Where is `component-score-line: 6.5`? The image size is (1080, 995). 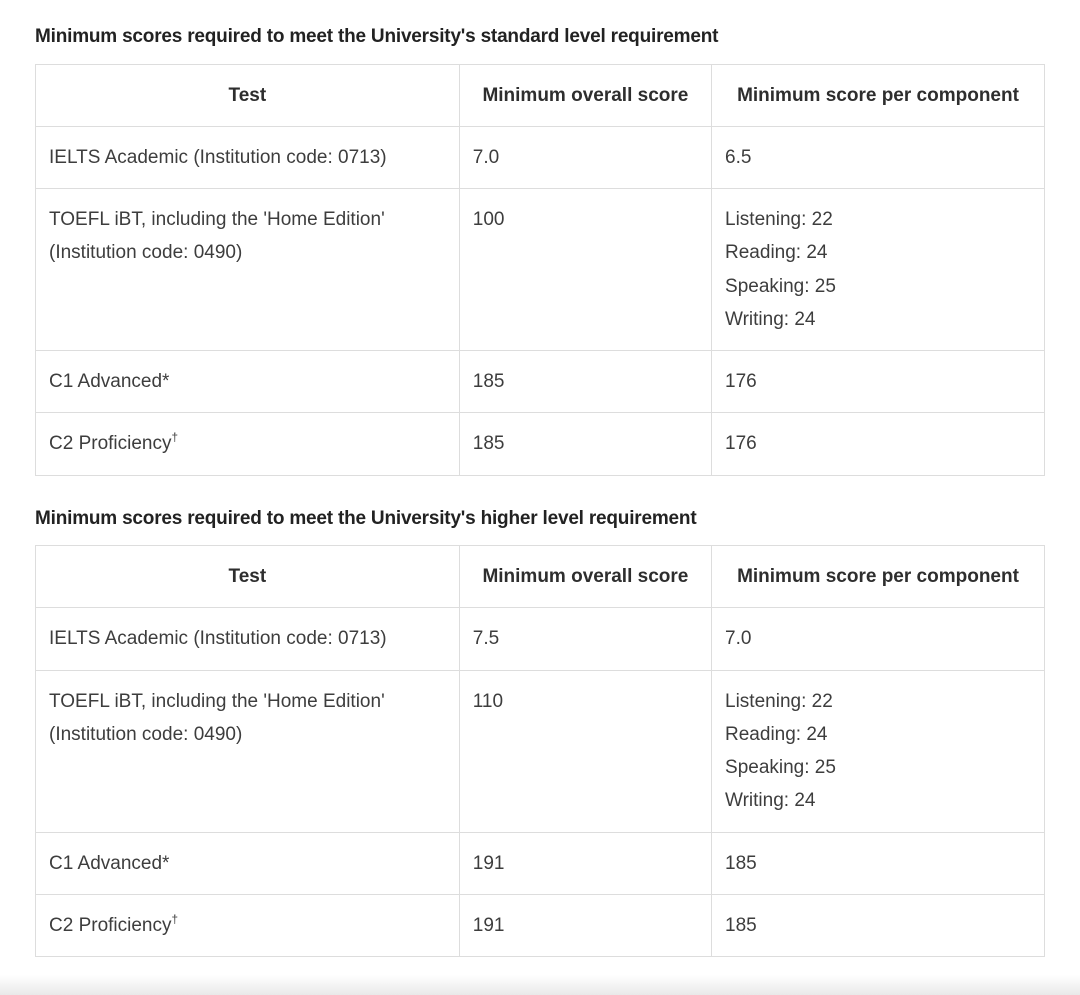
component-score-line: 6.5 is located at coordinates (738, 157).